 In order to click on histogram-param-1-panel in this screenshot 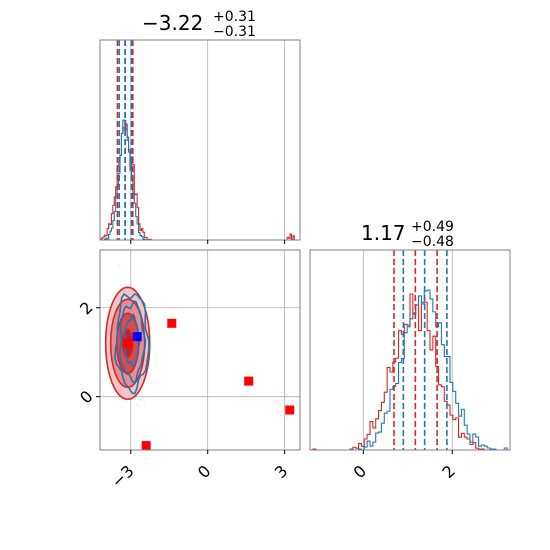, I will do `click(200, 141)`.